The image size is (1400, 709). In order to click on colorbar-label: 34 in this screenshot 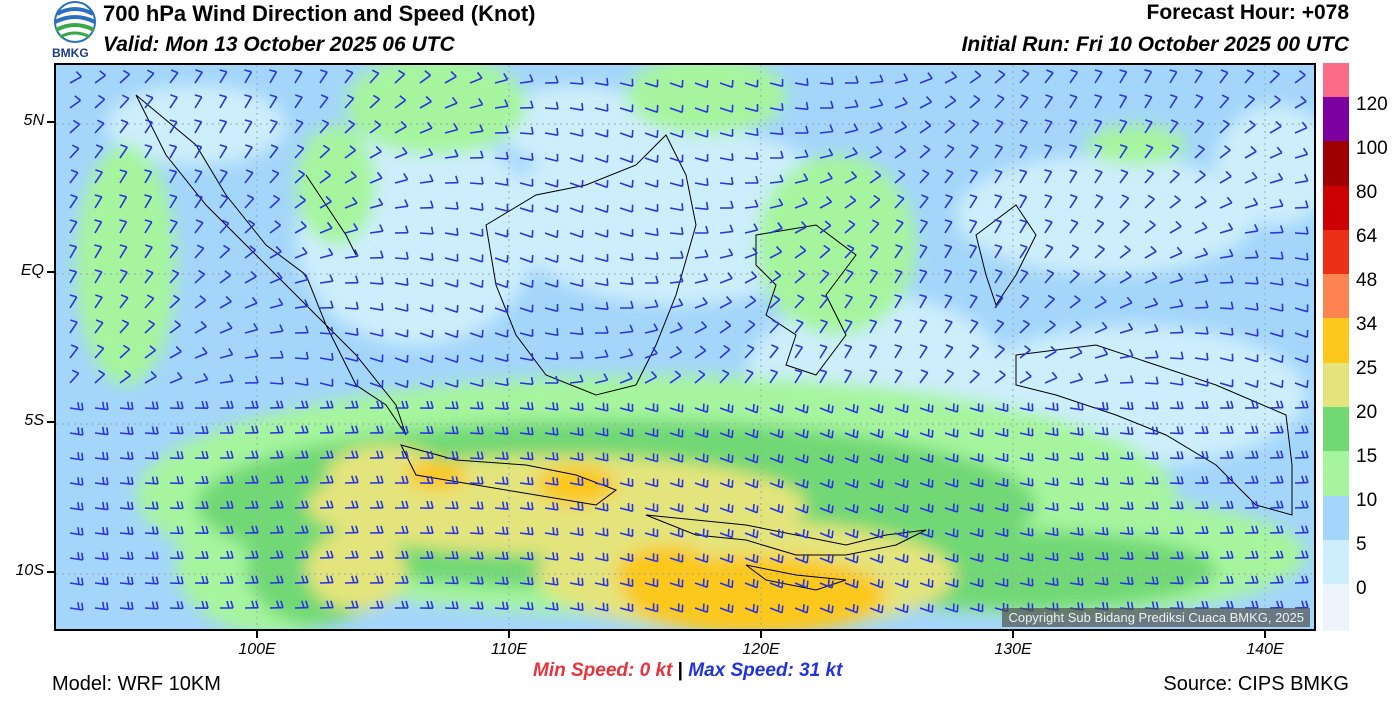, I will do `click(1367, 324)`.